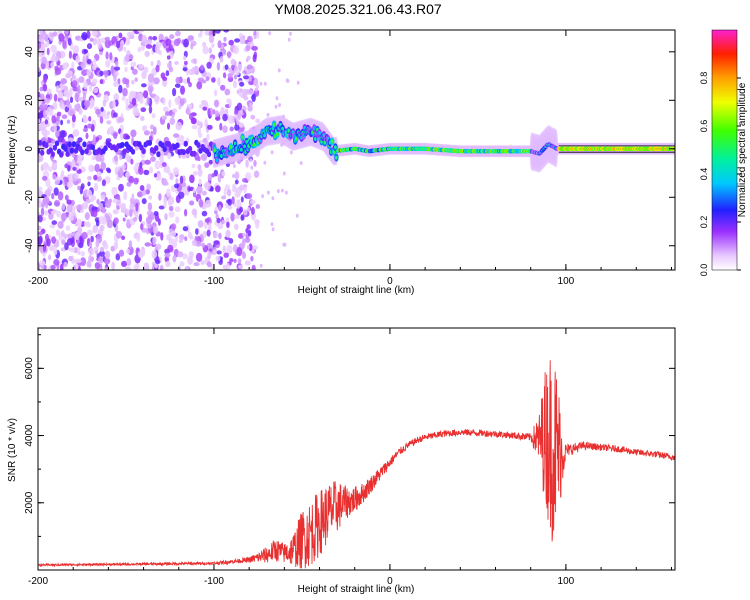 The image size is (750, 600). What do you see at coordinates (29, 245) in the screenshot?
I see `y-tick-label: -40` at bounding box center [29, 245].